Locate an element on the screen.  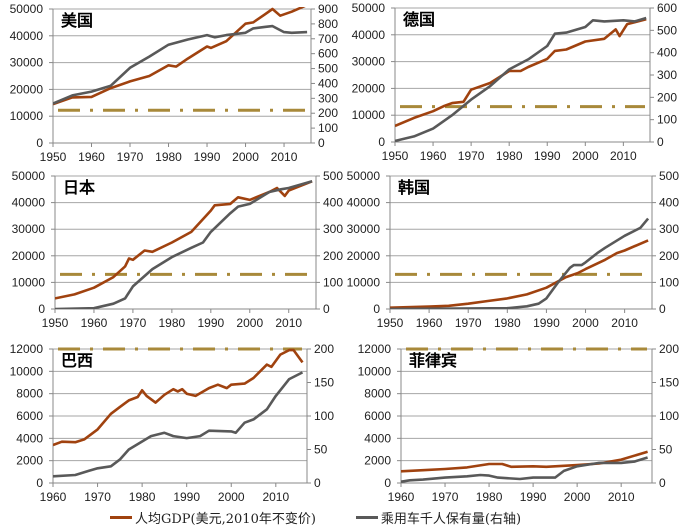
y2-tick-label: 800 is located at coordinates (328, 24).